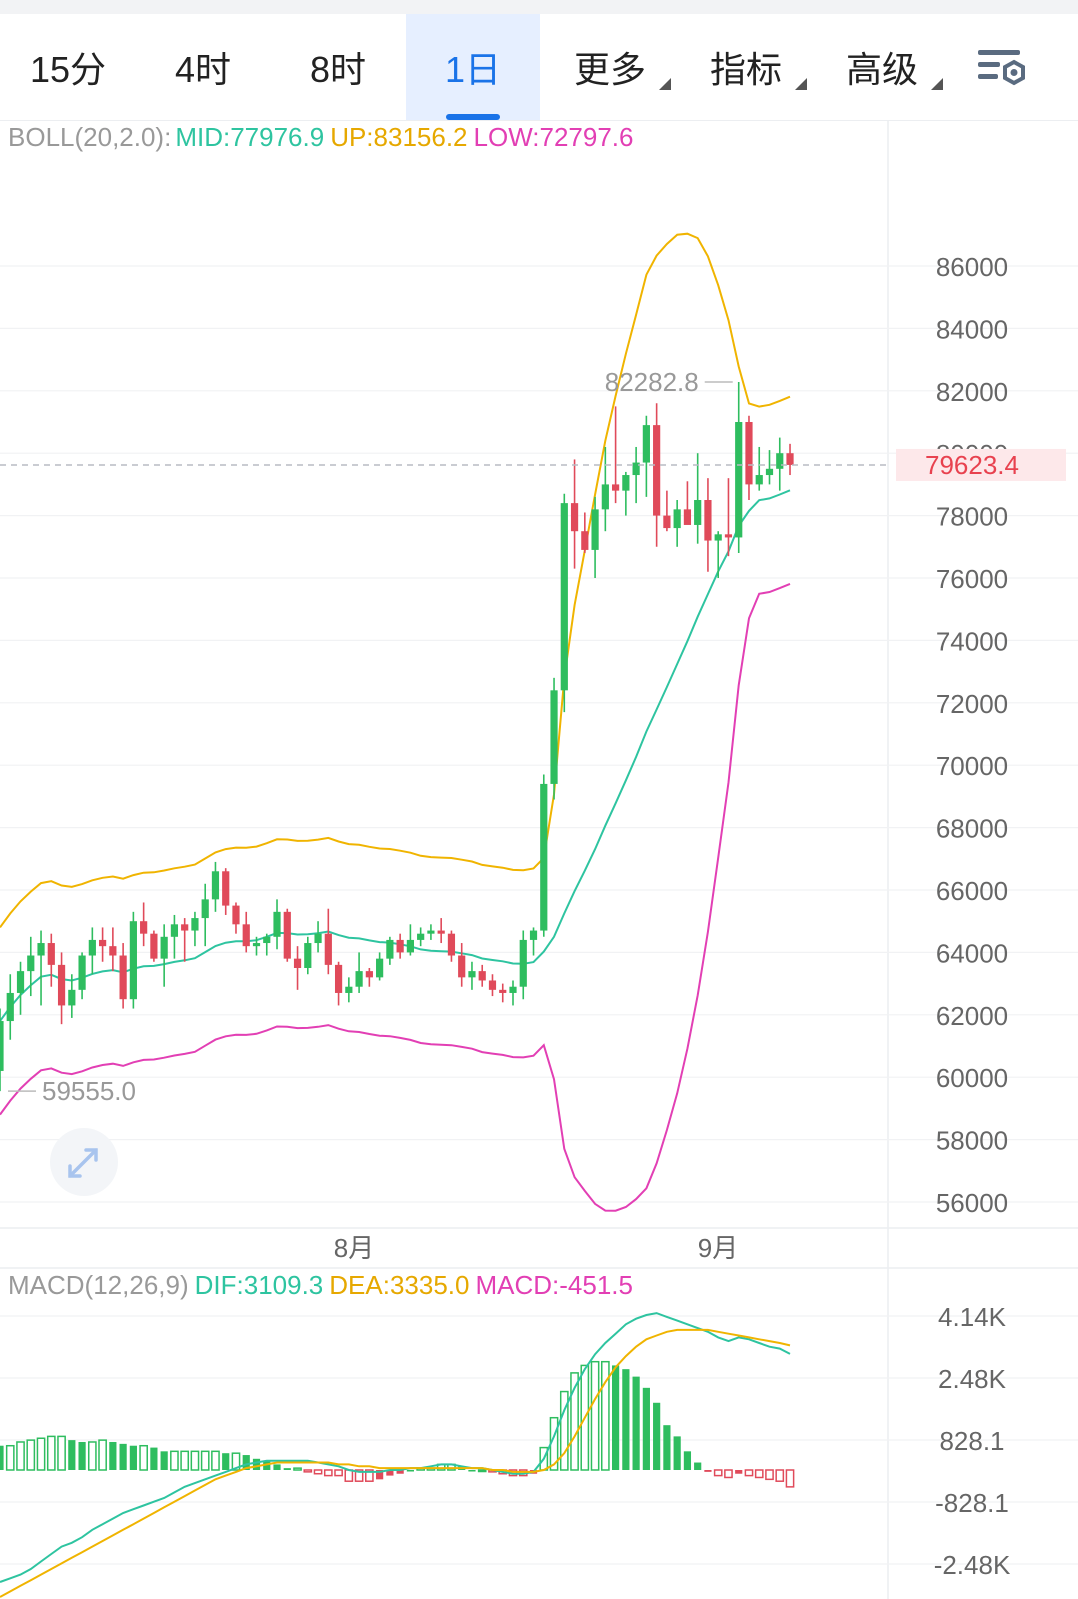 The width and height of the screenshot is (1078, 1599). I want to click on price-tick-label: 58000, so click(972, 1141).